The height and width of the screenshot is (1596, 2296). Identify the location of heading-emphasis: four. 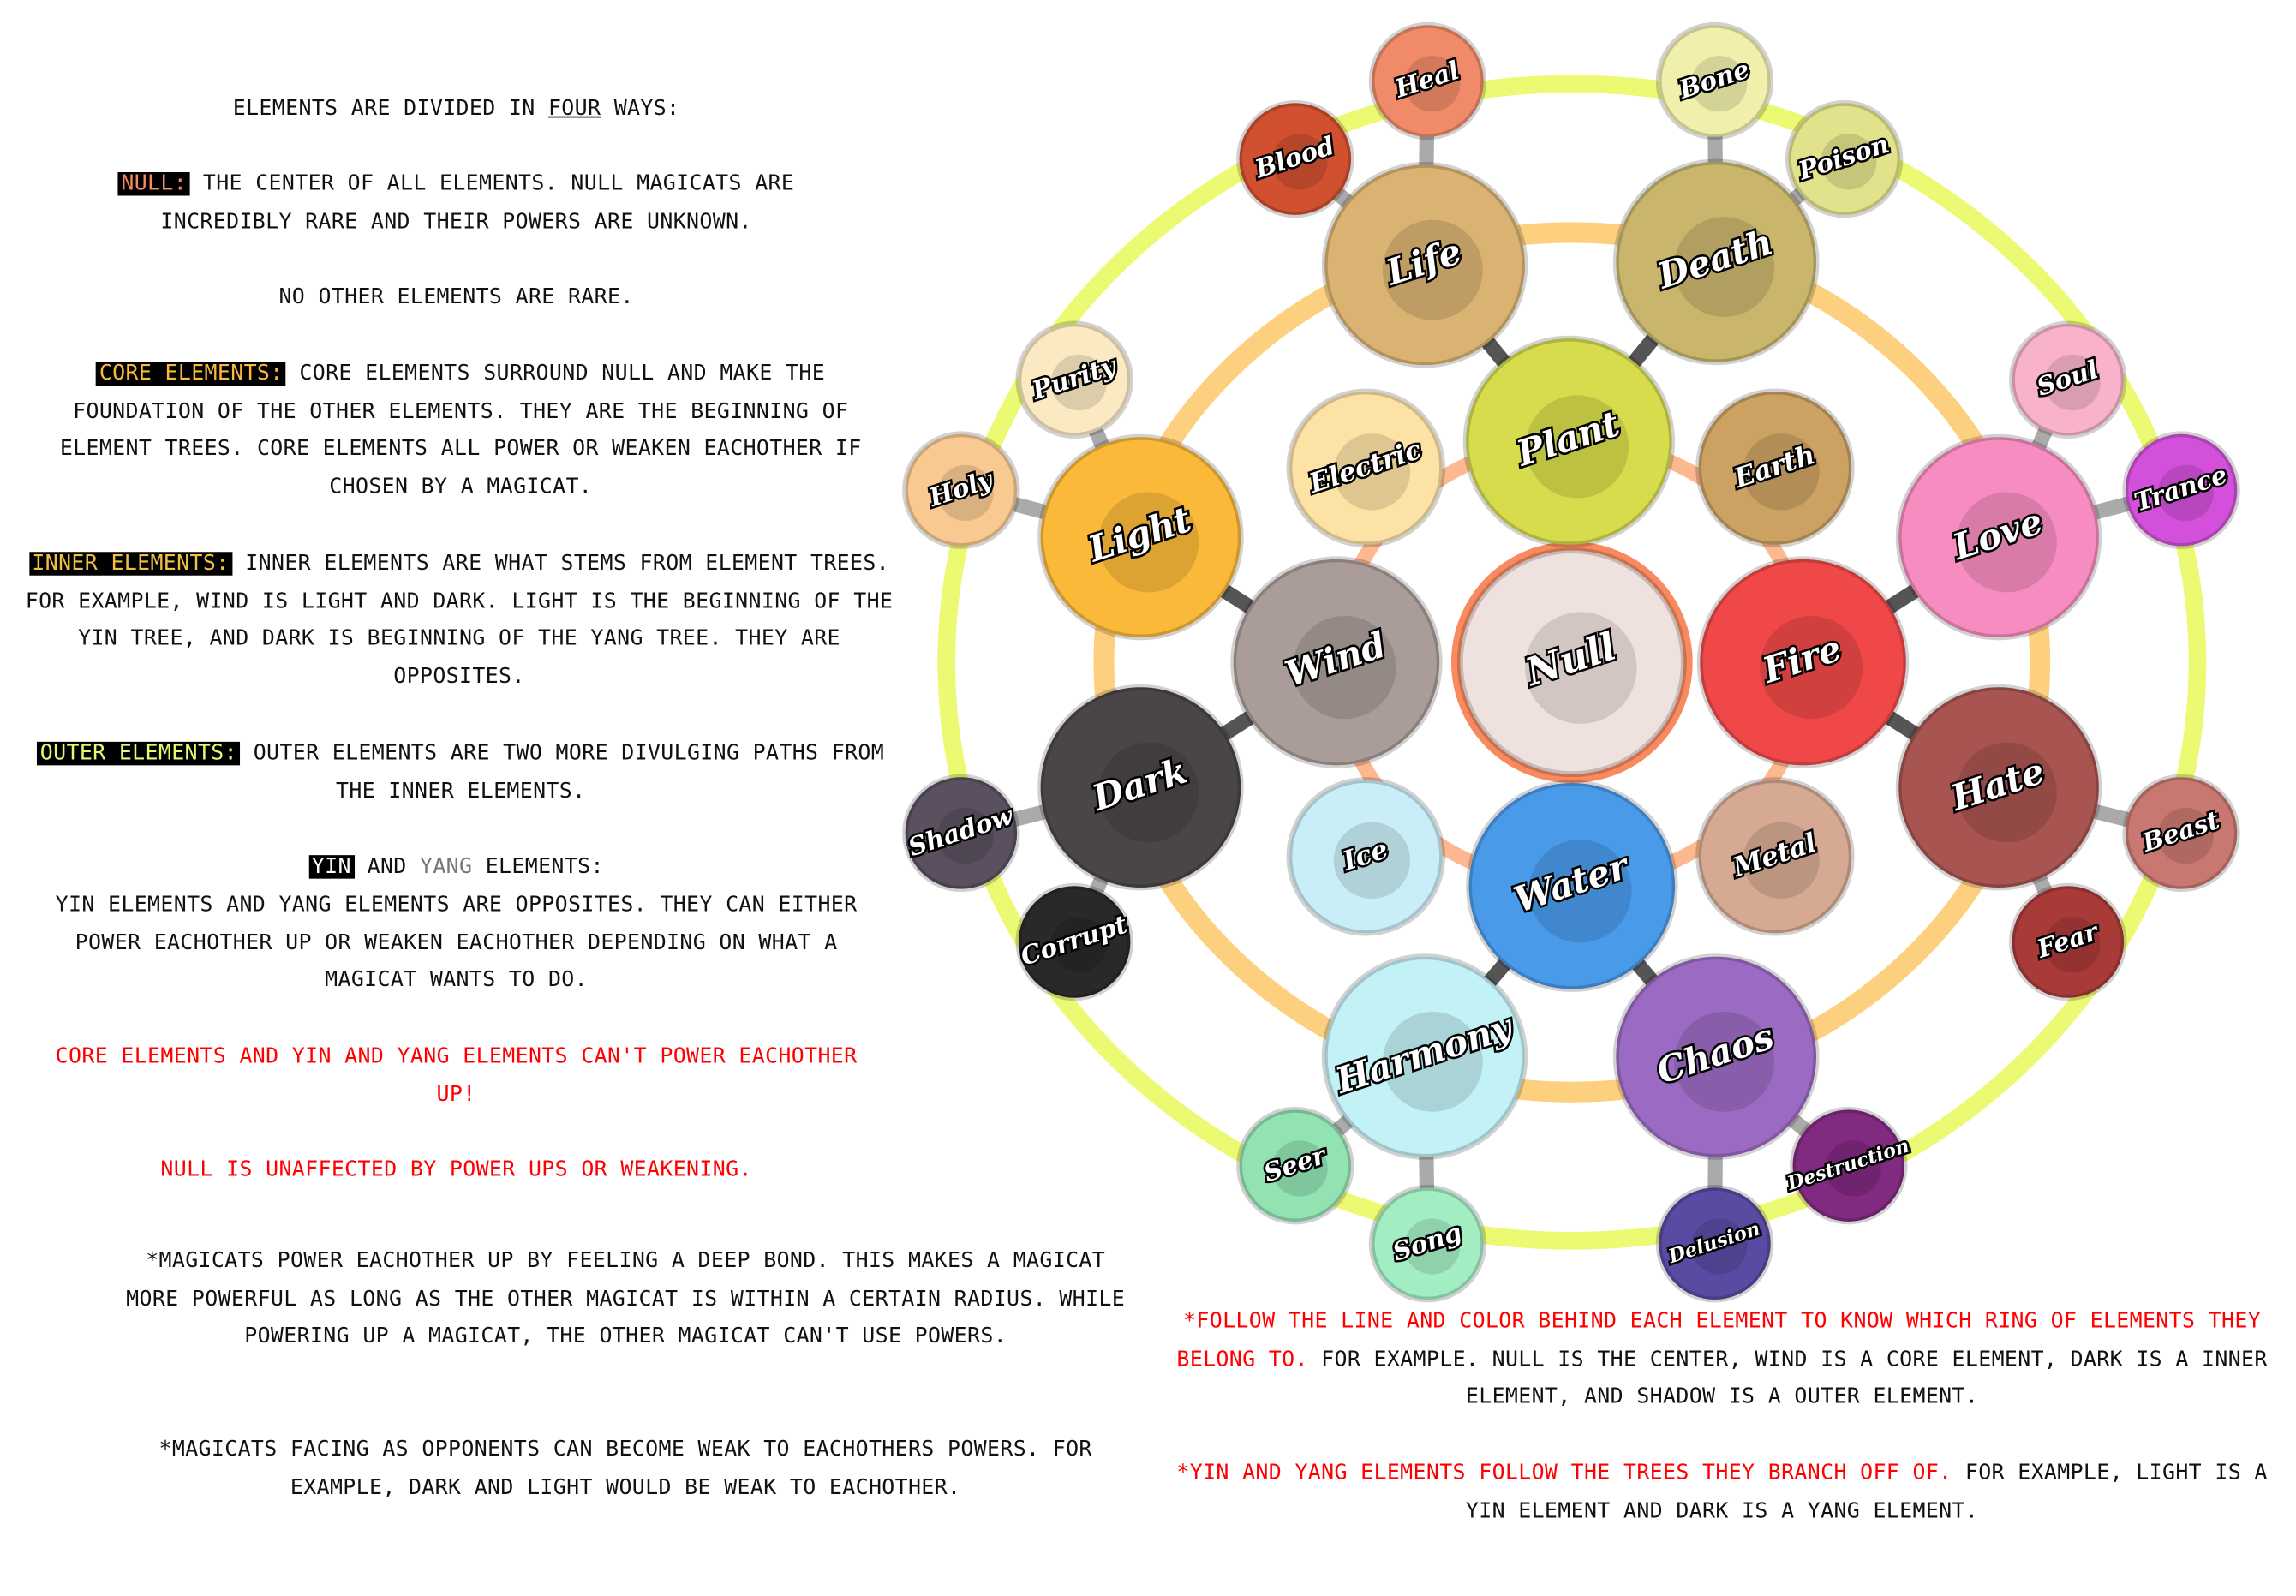
(574, 109).